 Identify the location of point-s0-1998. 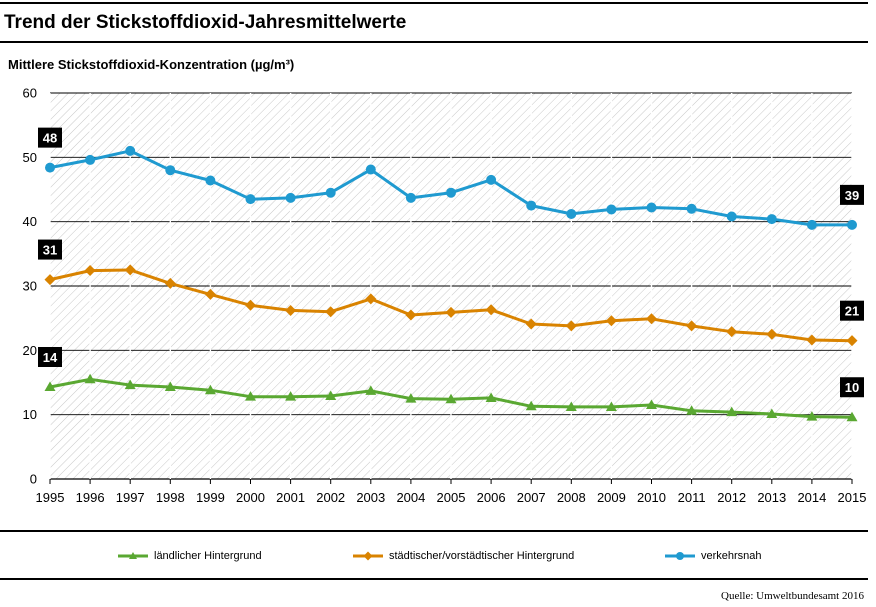
(170, 386).